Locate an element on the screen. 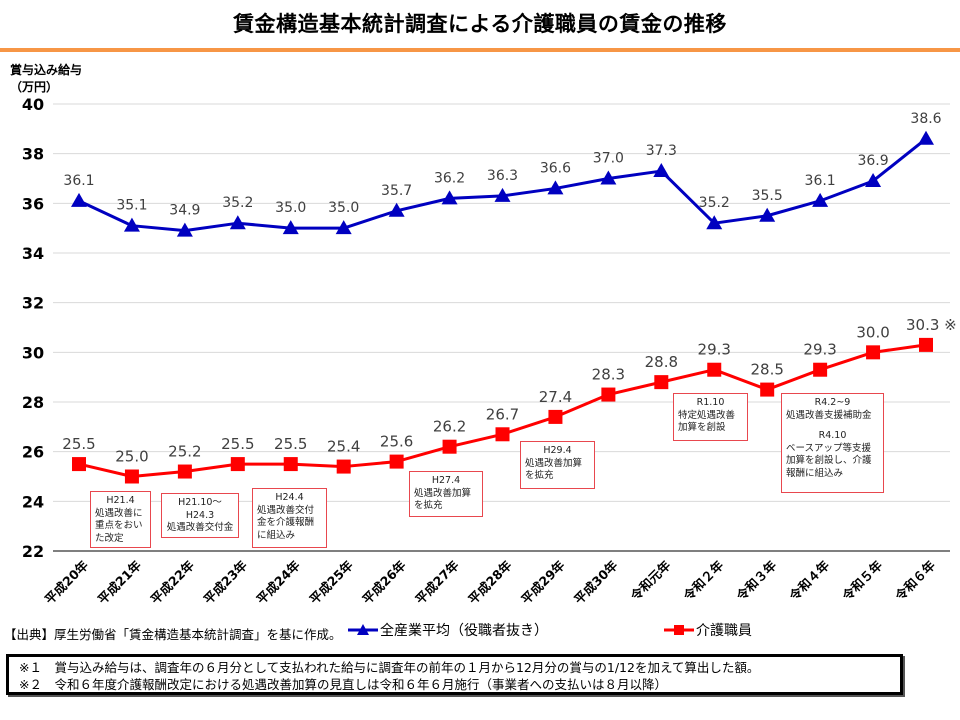 The height and width of the screenshot is (720, 960). data-label: 37.0 is located at coordinates (608, 159).